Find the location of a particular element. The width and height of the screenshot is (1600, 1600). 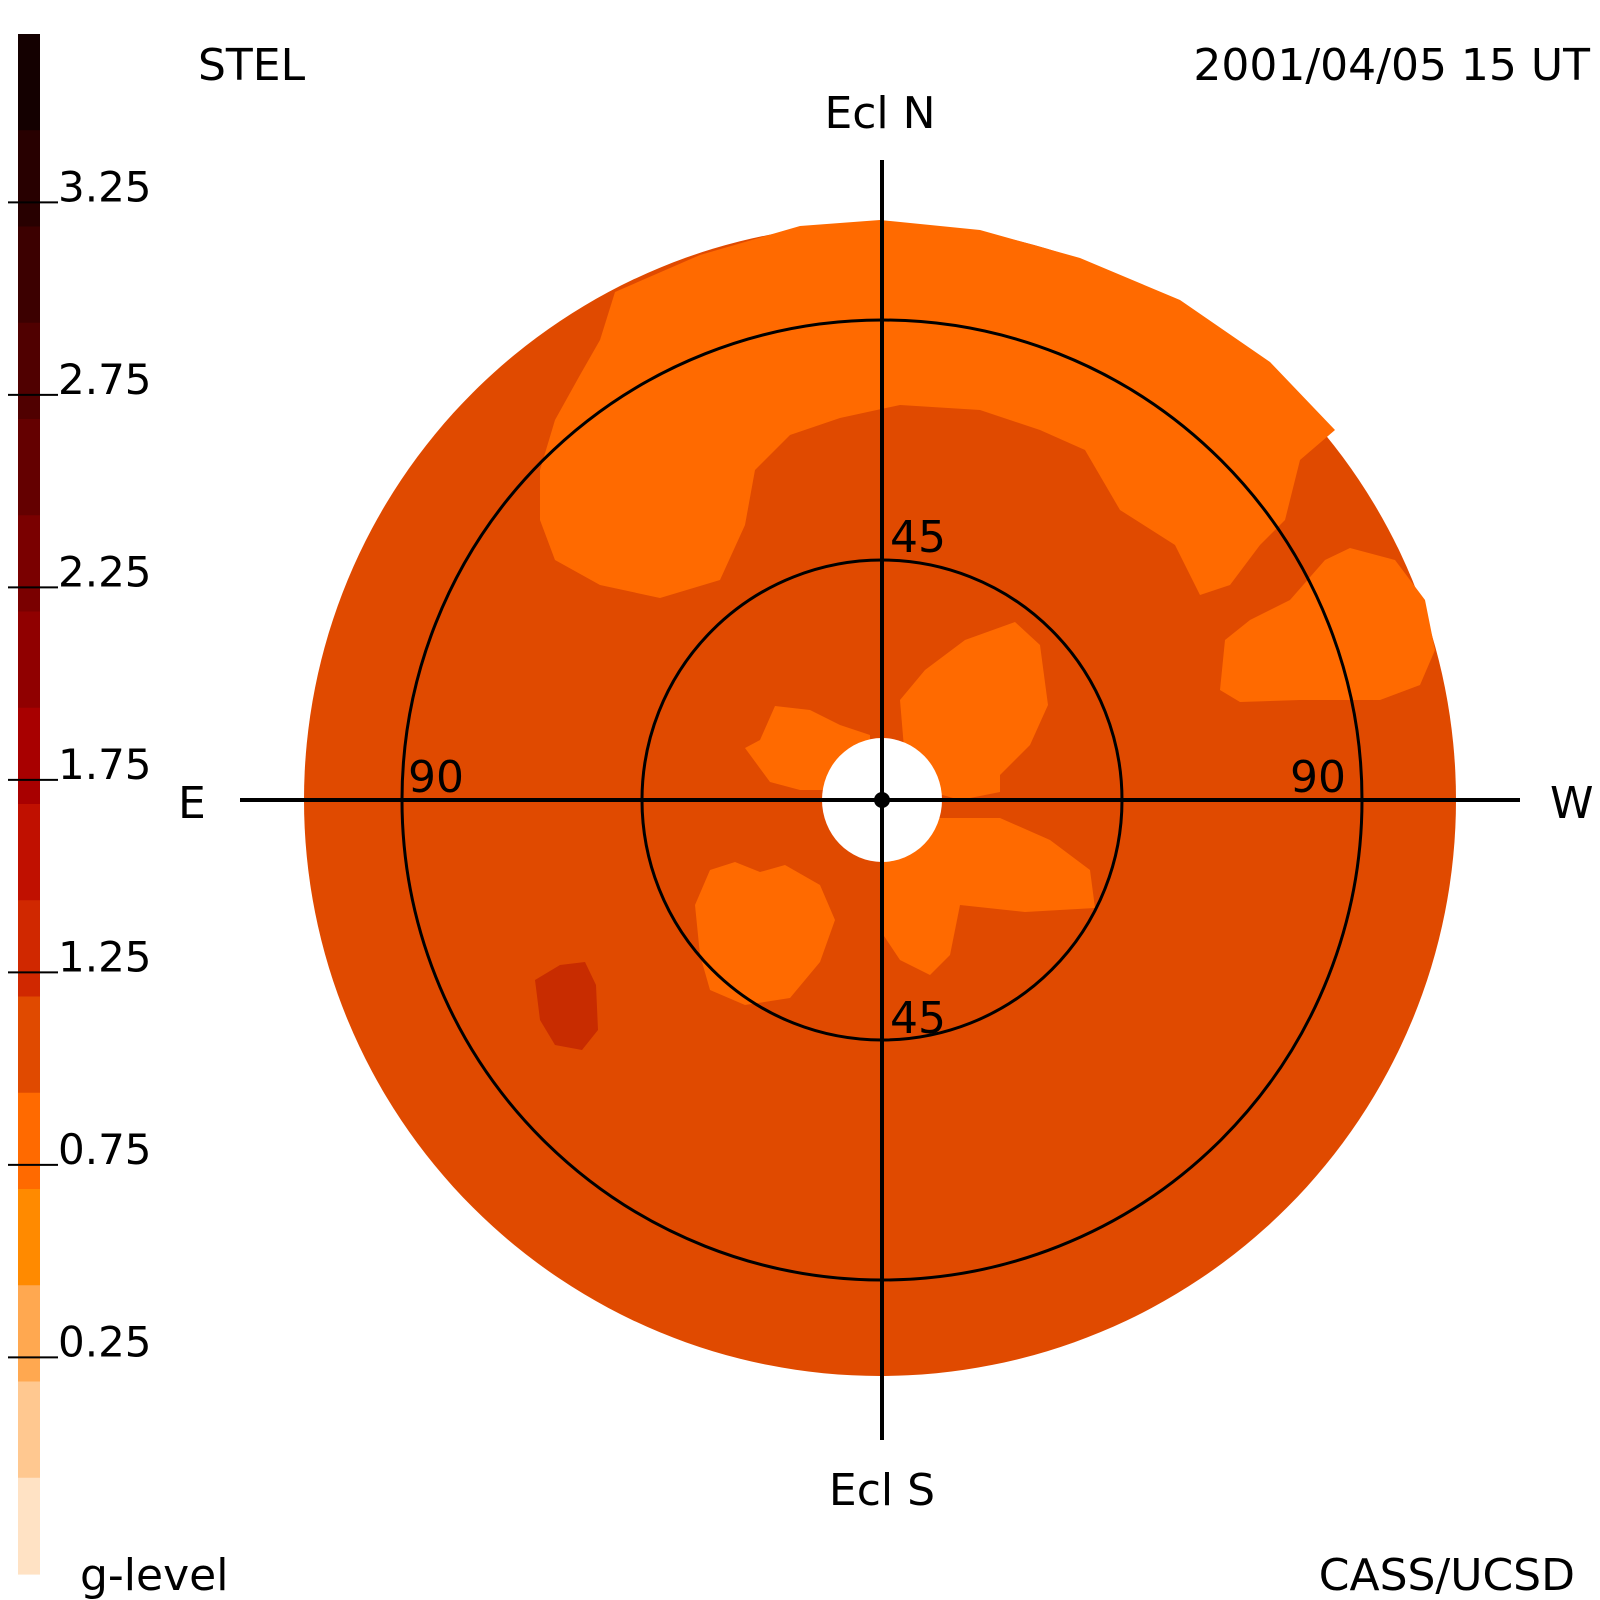

ring-label-90-left: 90 is located at coordinates (436, 777).